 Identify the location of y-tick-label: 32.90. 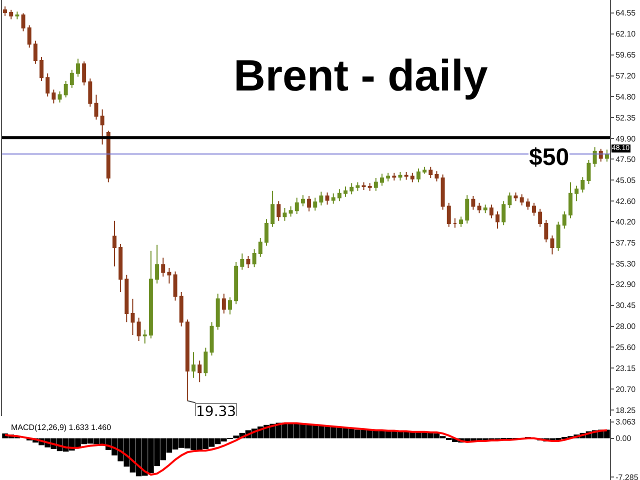
(626, 285).